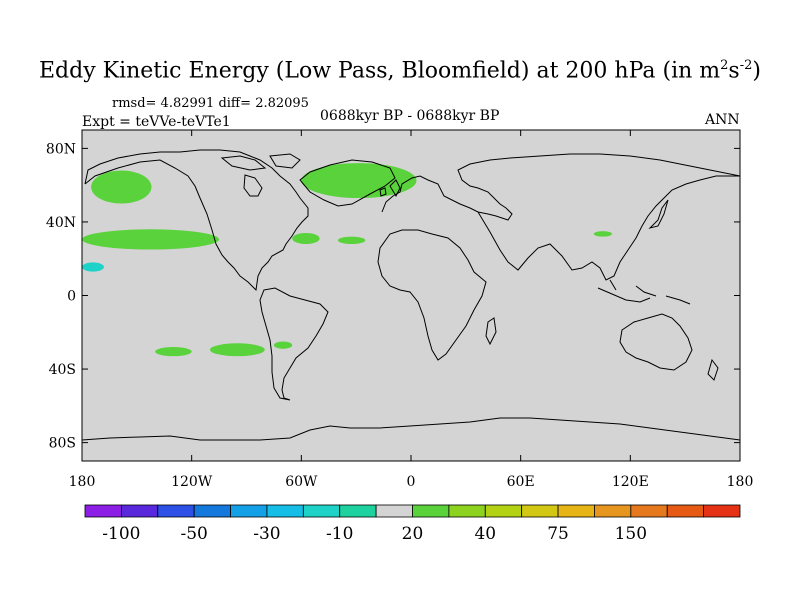 Image resolution: width=800 pixels, height=600 pixels. What do you see at coordinates (608, 228) in the screenshot?
I see `asia-coast` at bounding box center [608, 228].